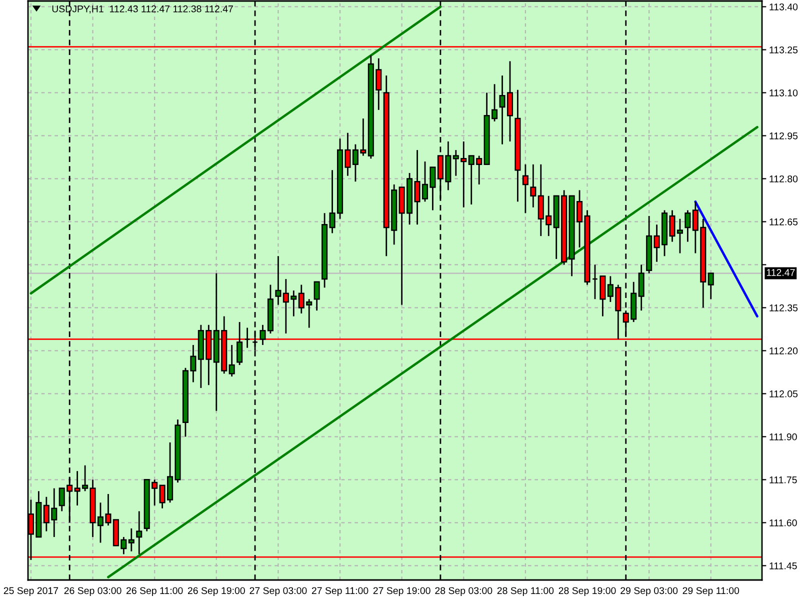  What do you see at coordinates (784, 6) in the screenshot?
I see `y-tick-label: 113.40` at bounding box center [784, 6].